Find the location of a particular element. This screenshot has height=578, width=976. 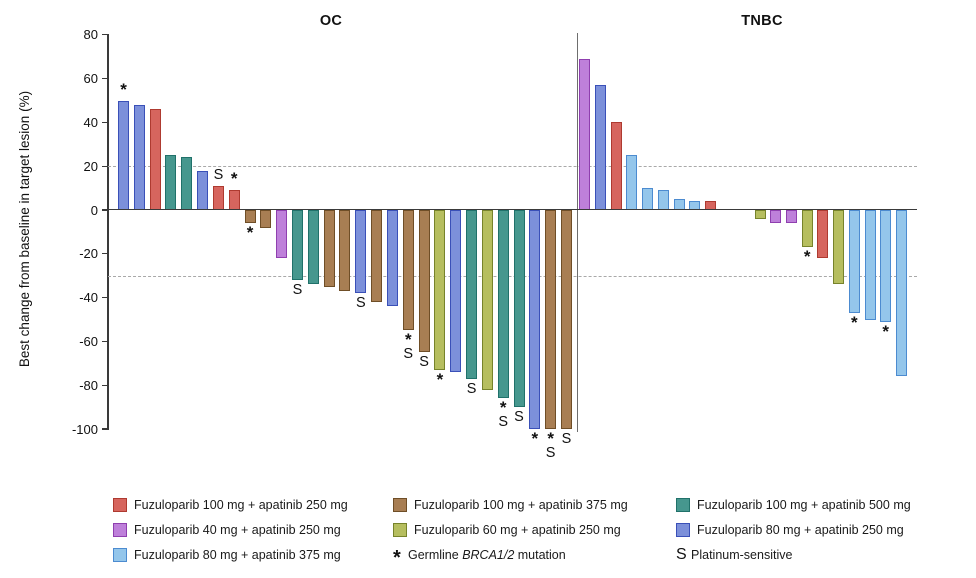

y-axis-tick-label: 80 is located at coordinates (90, 35).